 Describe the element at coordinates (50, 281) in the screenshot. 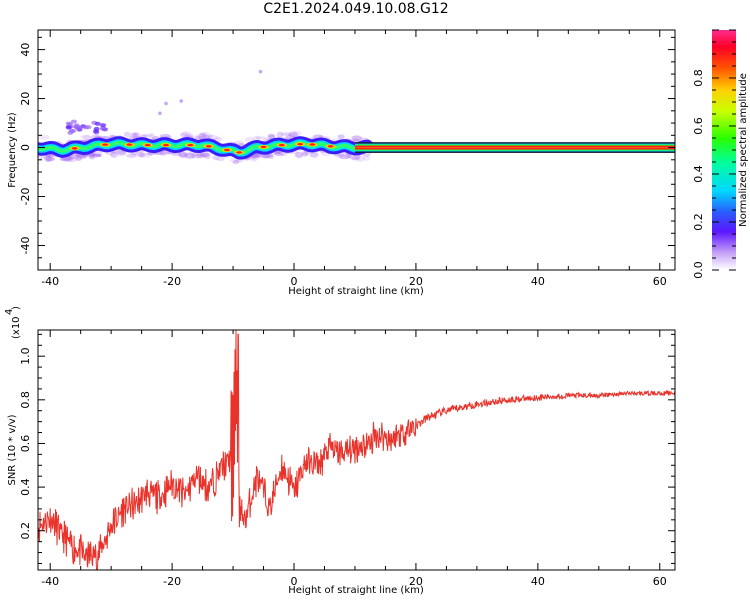

I see `p1-xtick-label: -40` at that location.